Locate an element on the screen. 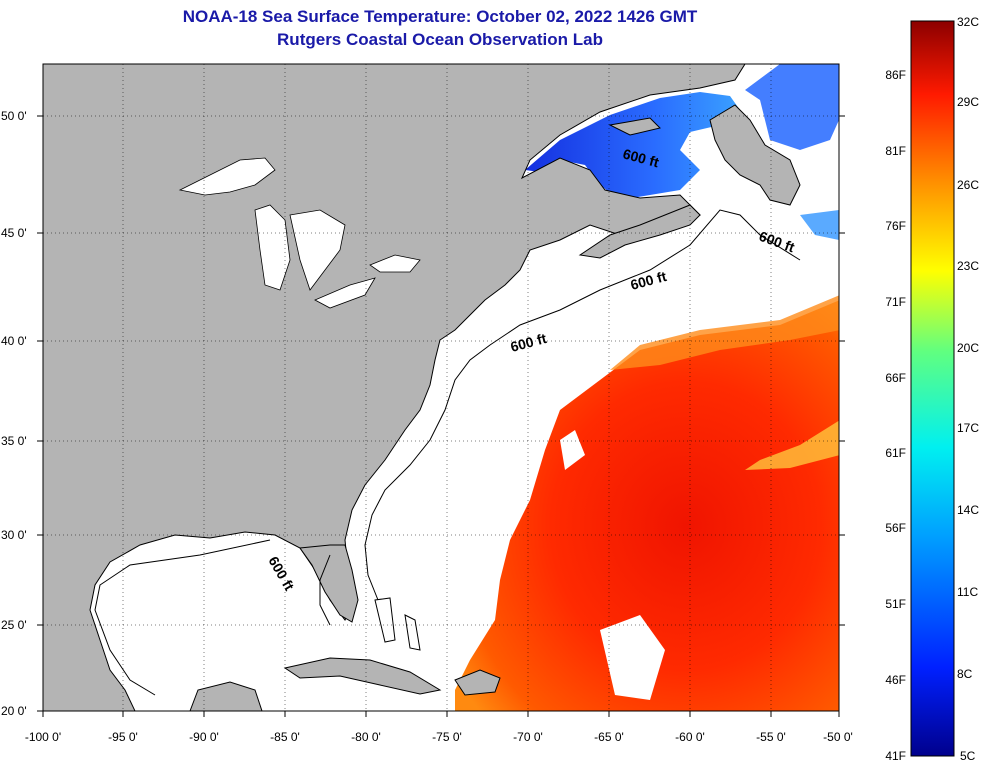 The width and height of the screenshot is (984, 770). fahrenheit-label: 46F is located at coordinates (895, 680).